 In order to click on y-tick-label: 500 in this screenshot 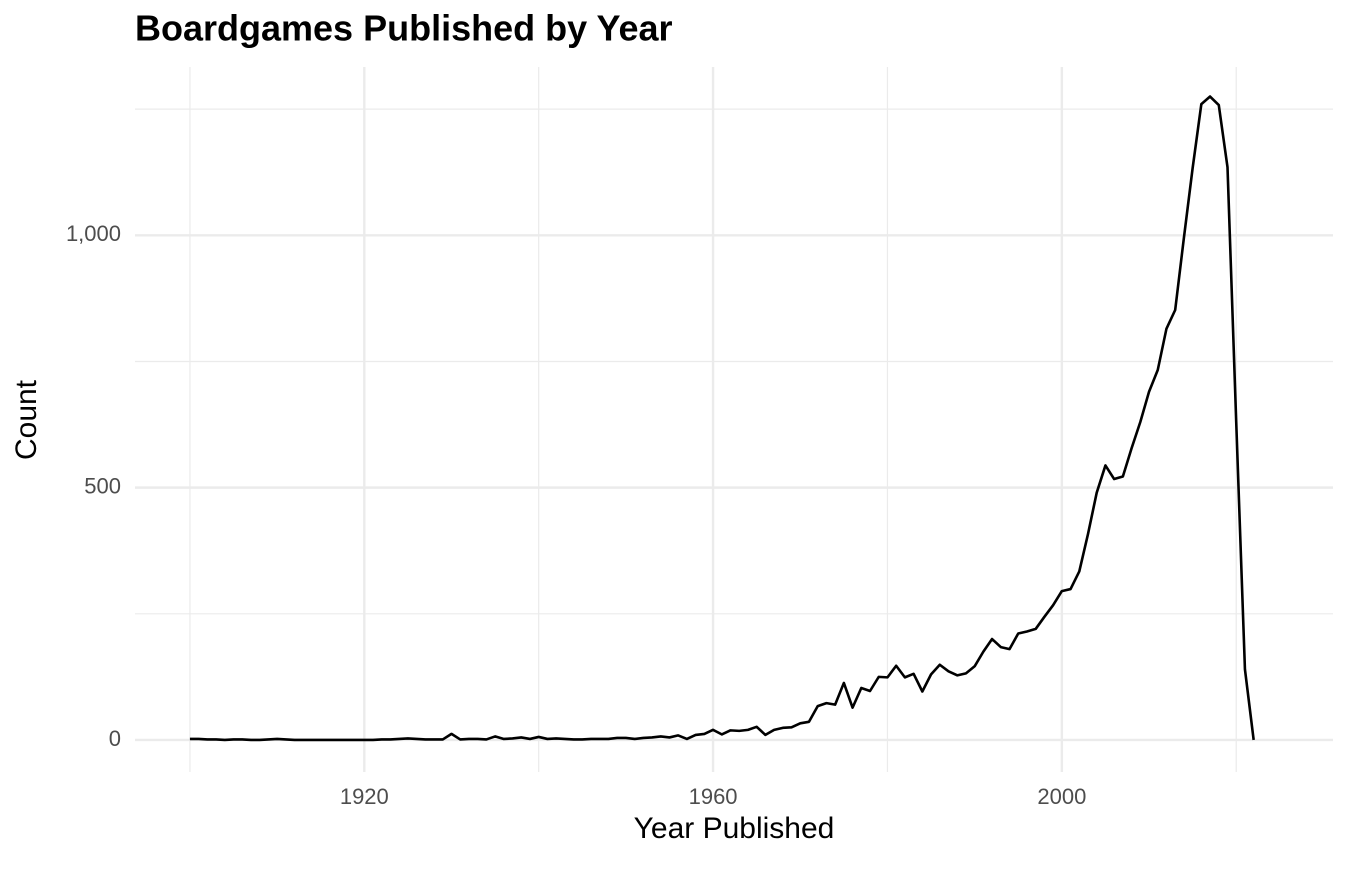, I will do `click(102, 485)`.